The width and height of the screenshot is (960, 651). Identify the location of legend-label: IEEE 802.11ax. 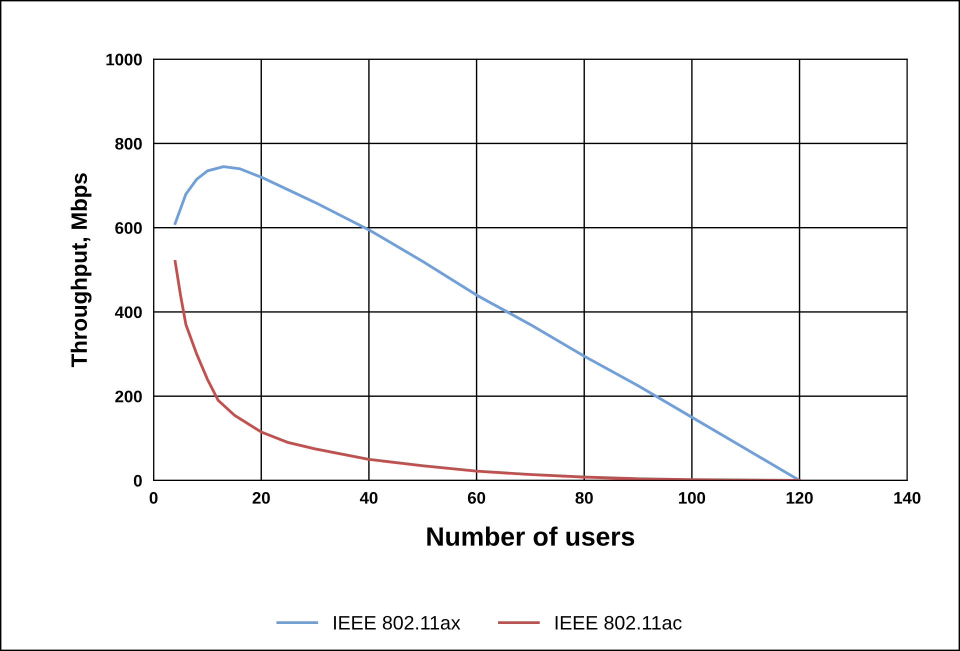
(397, 623).